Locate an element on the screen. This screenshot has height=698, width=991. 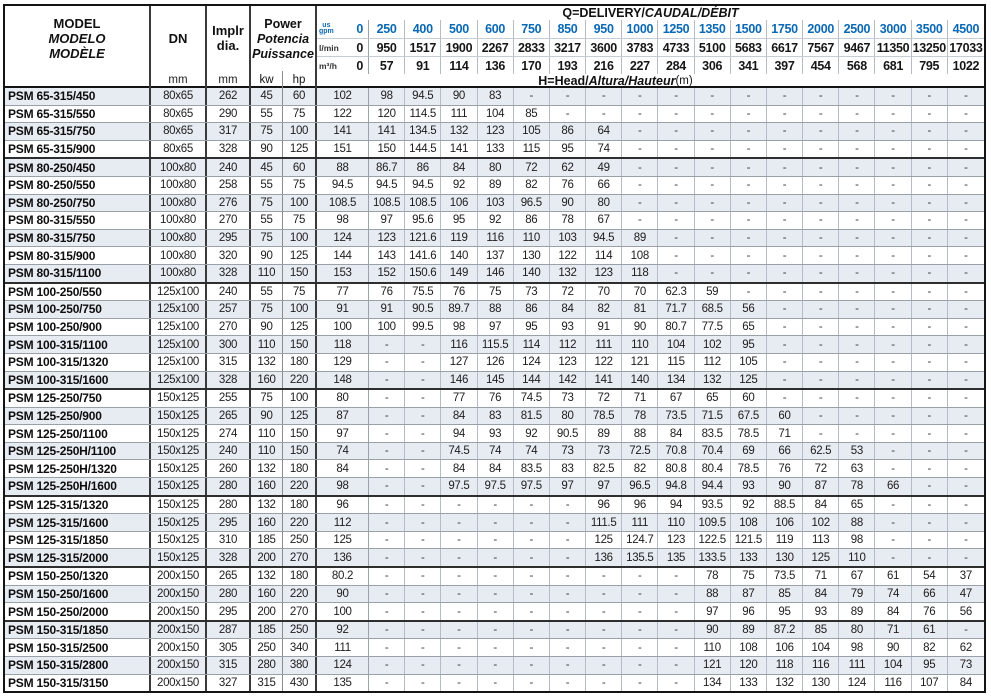
dia-cell: 265 is located at coordinates (229, 416).